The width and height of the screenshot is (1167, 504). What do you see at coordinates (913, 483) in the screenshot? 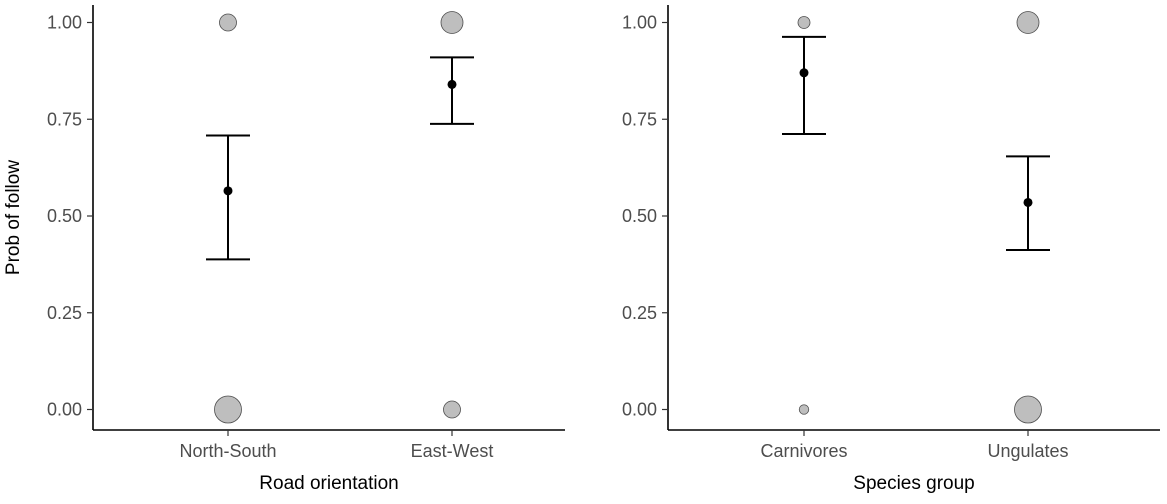
I see `x-axis-title: Species group` at bounding box center [913, 483].